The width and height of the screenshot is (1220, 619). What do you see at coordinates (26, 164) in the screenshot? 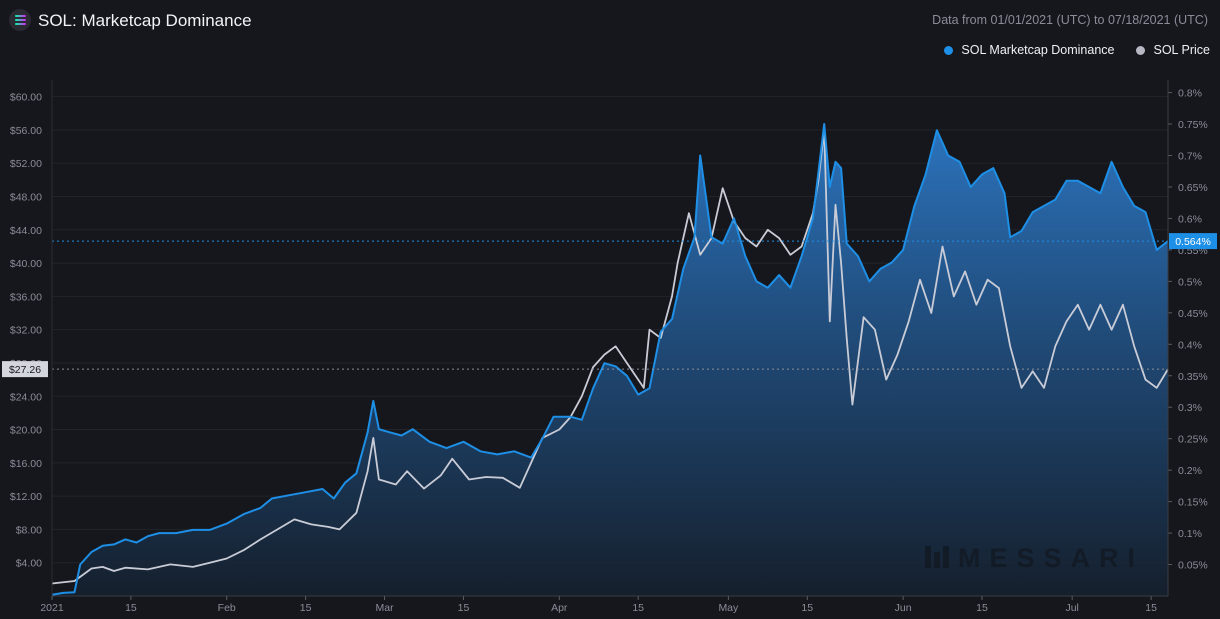
I see `left-tick-label: $52.00` at bounding box center [26, 164].